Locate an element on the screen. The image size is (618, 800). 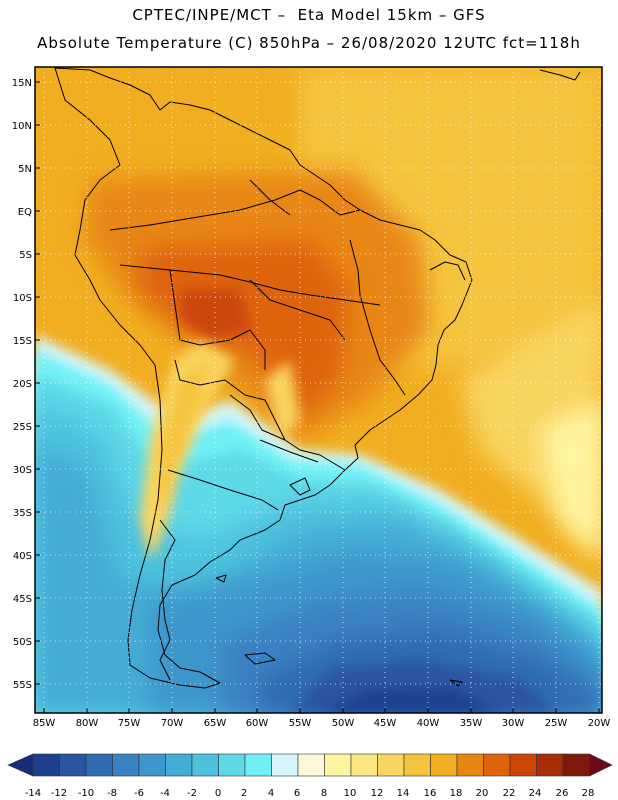
lat-label: 40S is located at coordinates (22, 556).